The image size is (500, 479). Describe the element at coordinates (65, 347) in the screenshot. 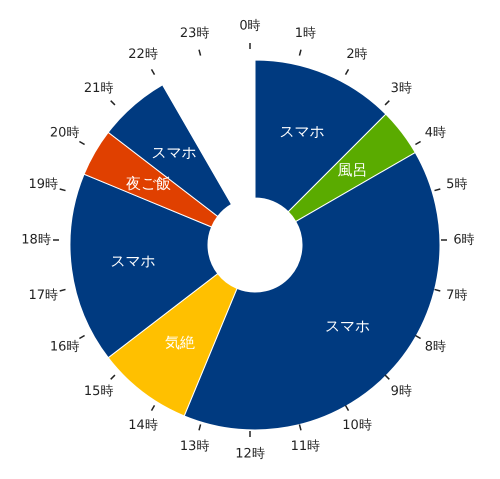

I see `text: 16時` at that location.